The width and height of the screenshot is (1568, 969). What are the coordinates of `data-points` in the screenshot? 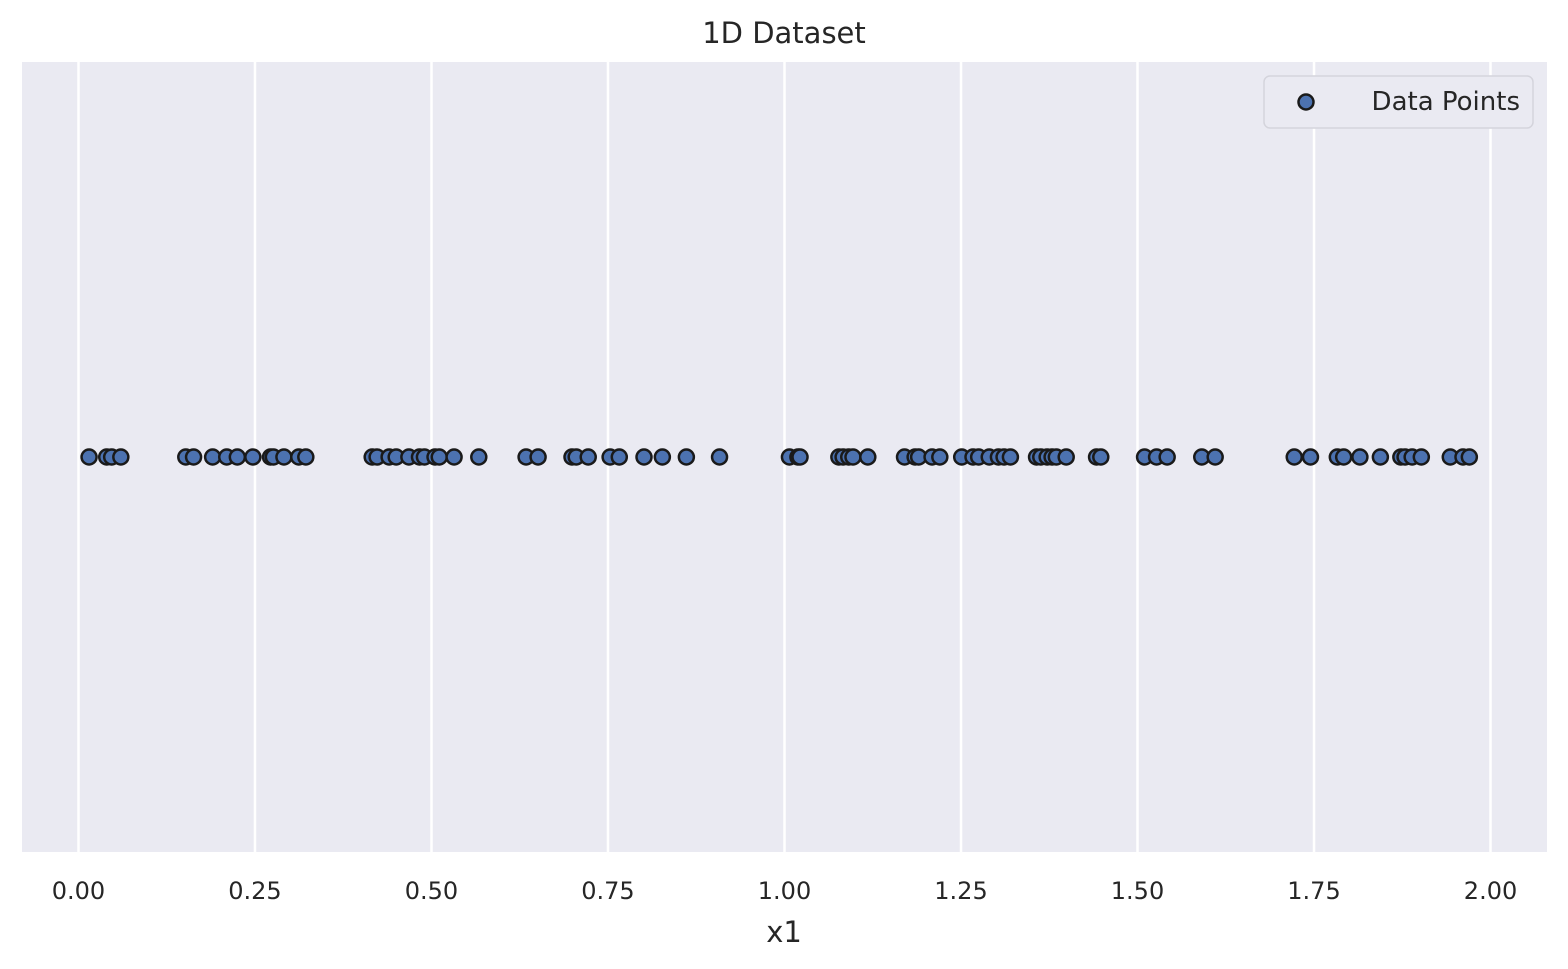 It's located at (779, 457).